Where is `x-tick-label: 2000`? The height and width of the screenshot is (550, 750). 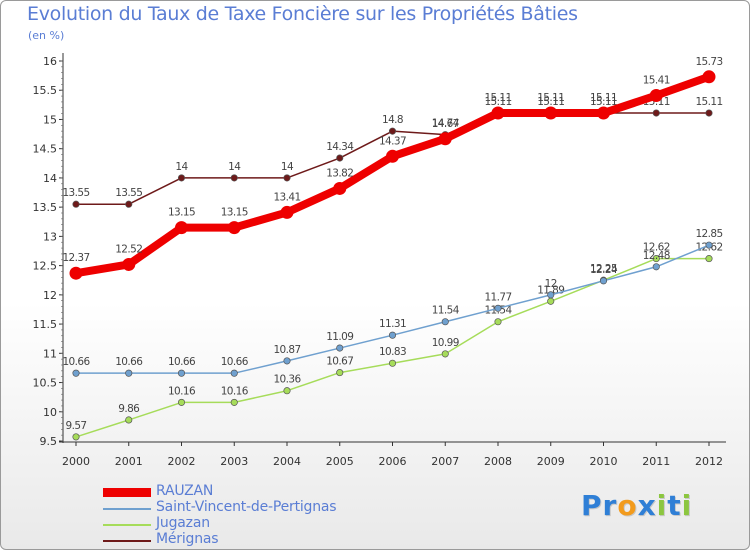
x-tick-label: 2000 is located at coordinates (76, 461).